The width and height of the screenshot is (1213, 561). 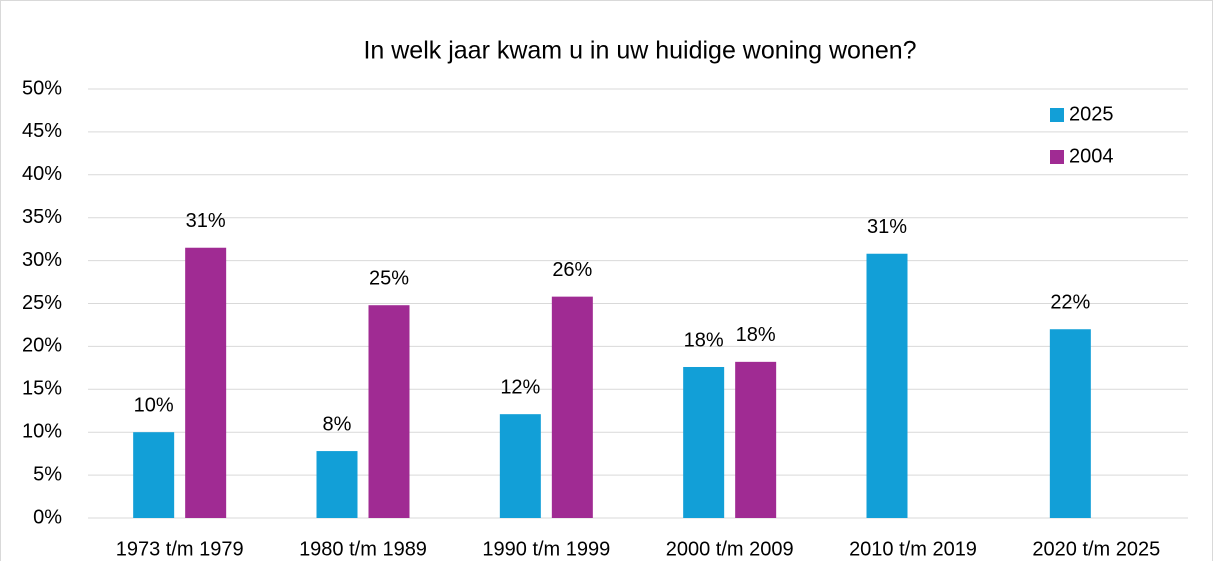 What do you see at coordinates (730, 549) in the screenshot?
I see `x-tick-label: 2000 t/m 2009` at bounding box center [730, 549].